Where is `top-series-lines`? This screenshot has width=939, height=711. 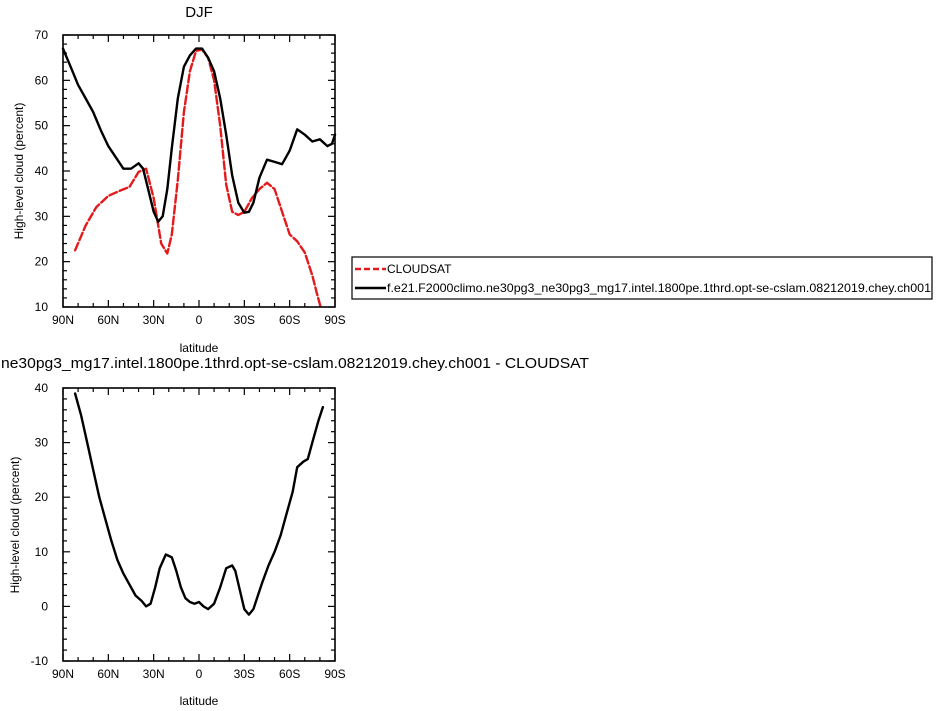 top-series-lines is located at coordinates (199, 178).